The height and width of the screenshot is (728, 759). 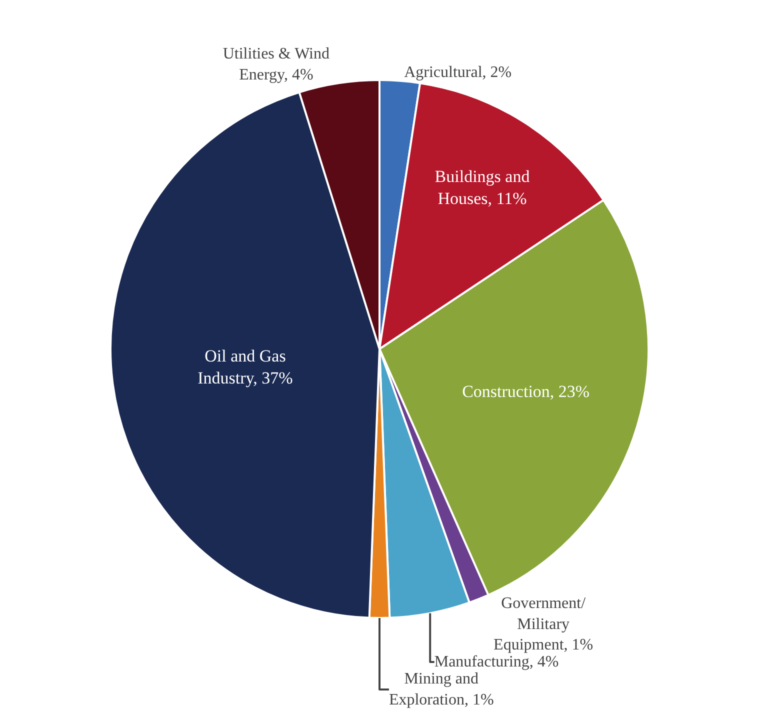 What do you see at coordinates (245, 367) in the screenshot?
I see `slice-label: Oil and Gas Industry, 37%` at bounding box center [245, 367].